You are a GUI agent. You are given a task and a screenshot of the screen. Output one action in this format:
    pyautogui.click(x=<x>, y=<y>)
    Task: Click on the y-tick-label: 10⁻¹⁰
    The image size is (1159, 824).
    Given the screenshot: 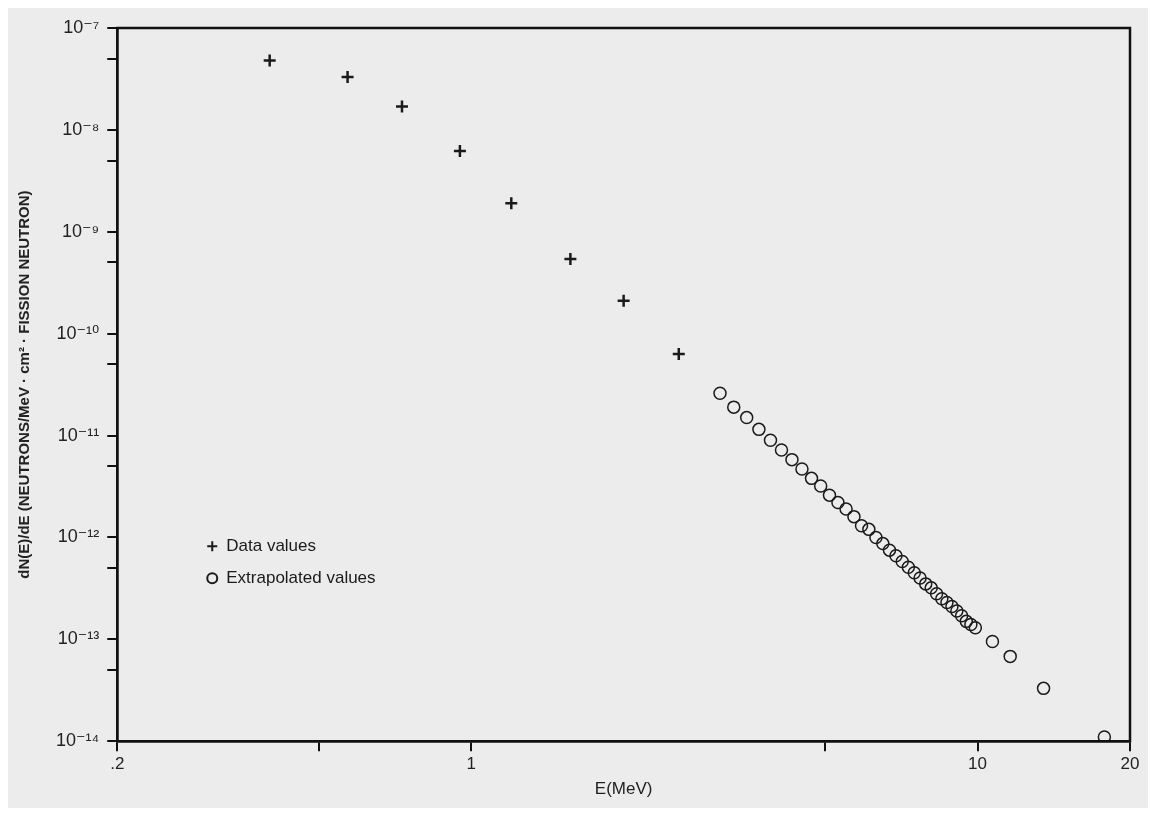 What is the action you would take?
    pyautogui.click(x=78, y=332)
    